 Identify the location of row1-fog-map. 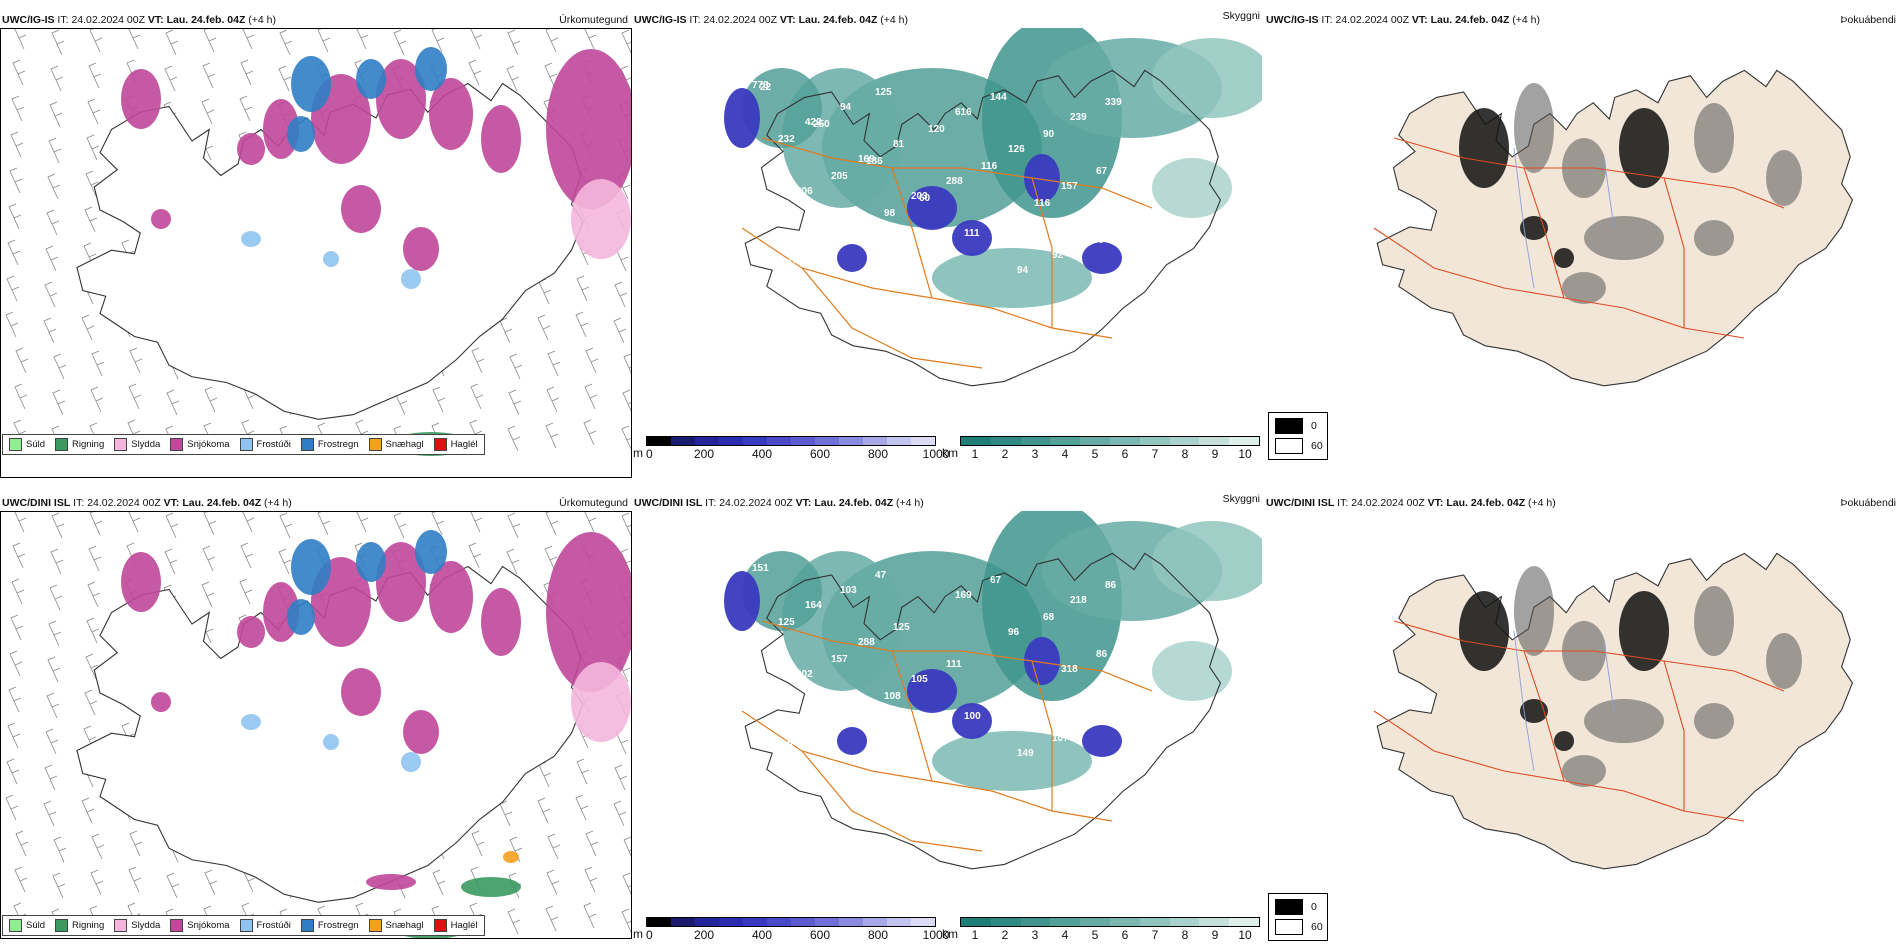
(1613, 228).